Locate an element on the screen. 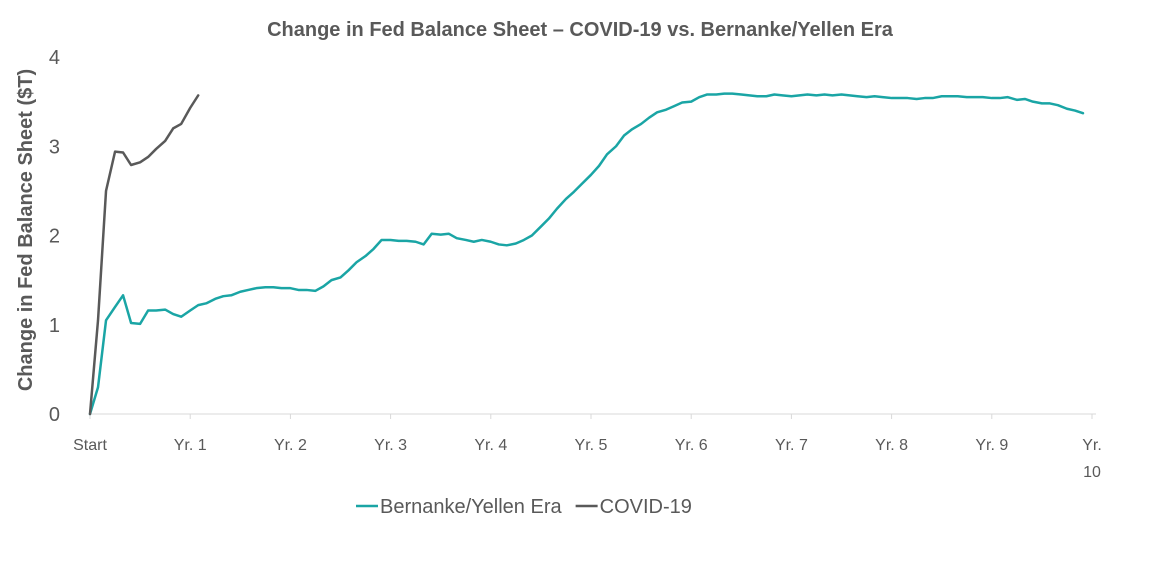 Image resolution: width=1152 pixels, height=576 pixels. x-tick-label: Yr. 5 is located at coordinates (591, 445).